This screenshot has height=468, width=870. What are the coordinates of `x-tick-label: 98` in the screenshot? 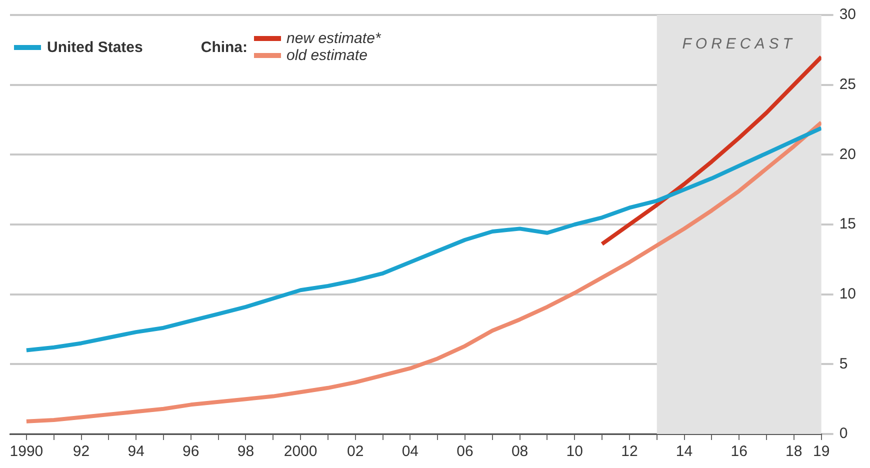 It's located at (245, 451).